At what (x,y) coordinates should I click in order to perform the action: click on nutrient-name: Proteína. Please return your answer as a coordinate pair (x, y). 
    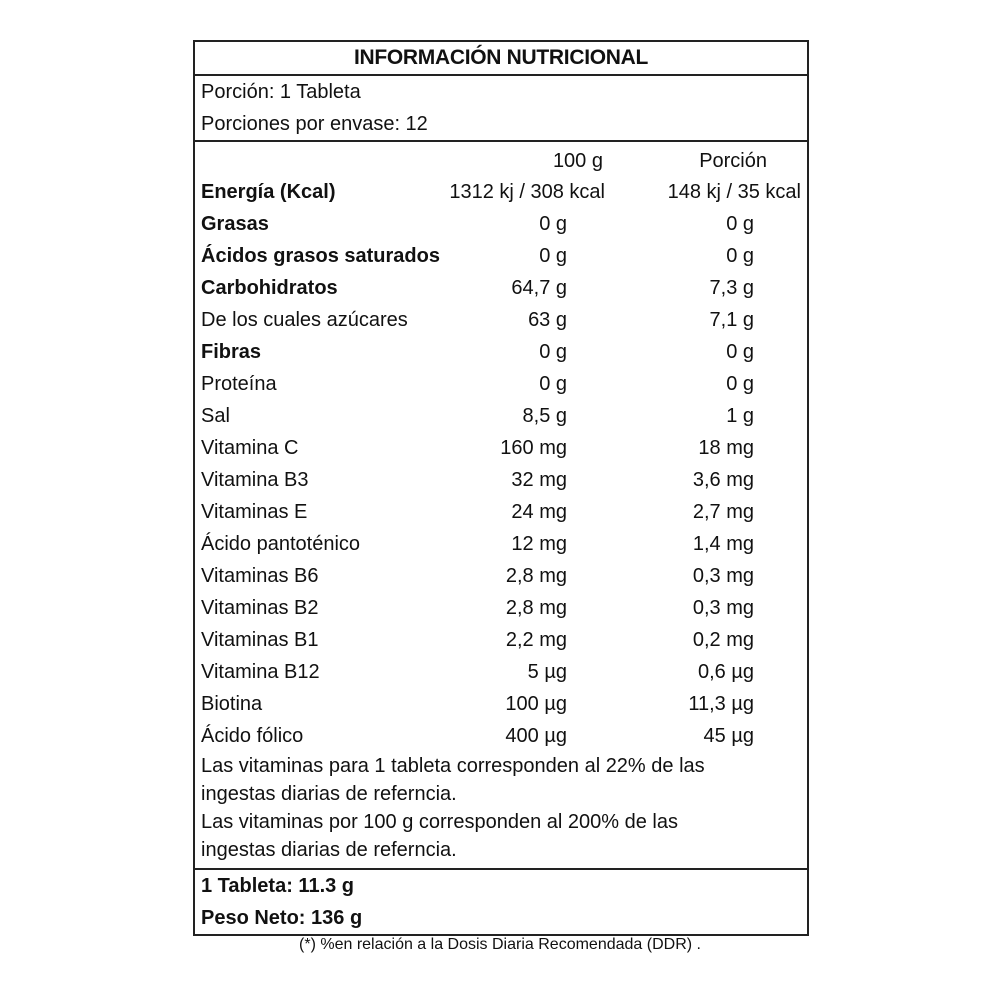
    Looking at the image, I should click on (239, 384).